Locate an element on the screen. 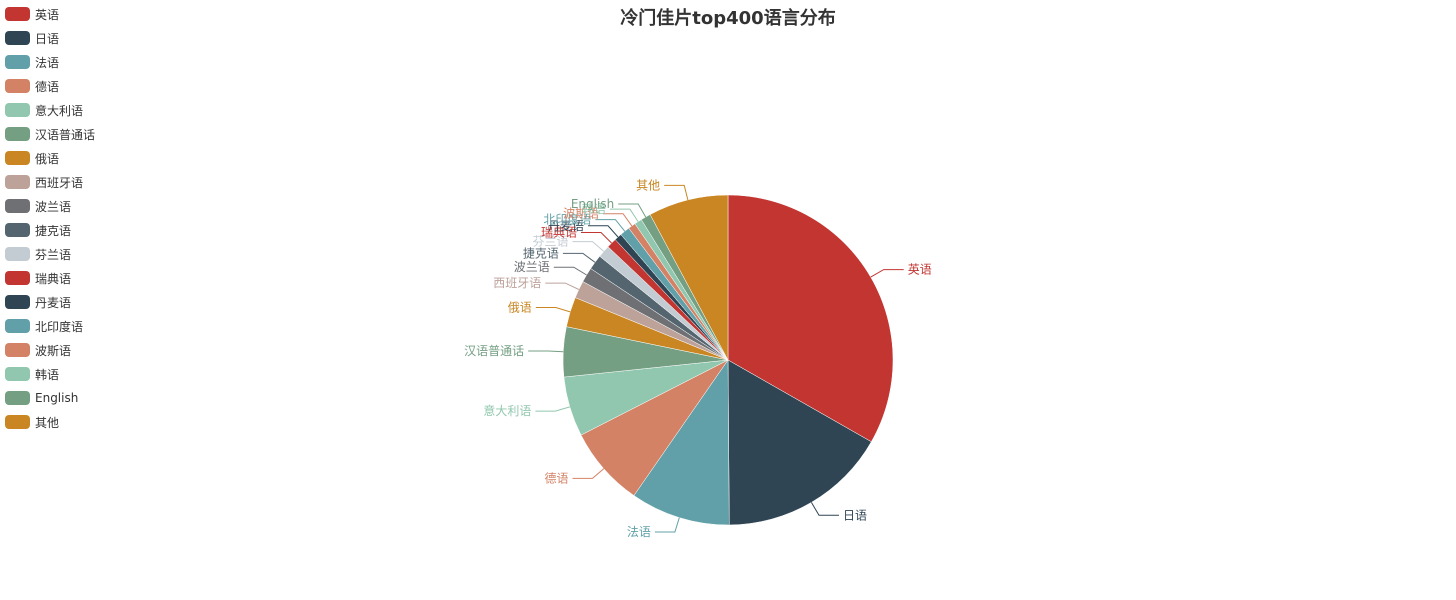 The width and height of the screenshot is (1456, 600). slice-label: 丹麦语 is located at coordinates (566, 226).